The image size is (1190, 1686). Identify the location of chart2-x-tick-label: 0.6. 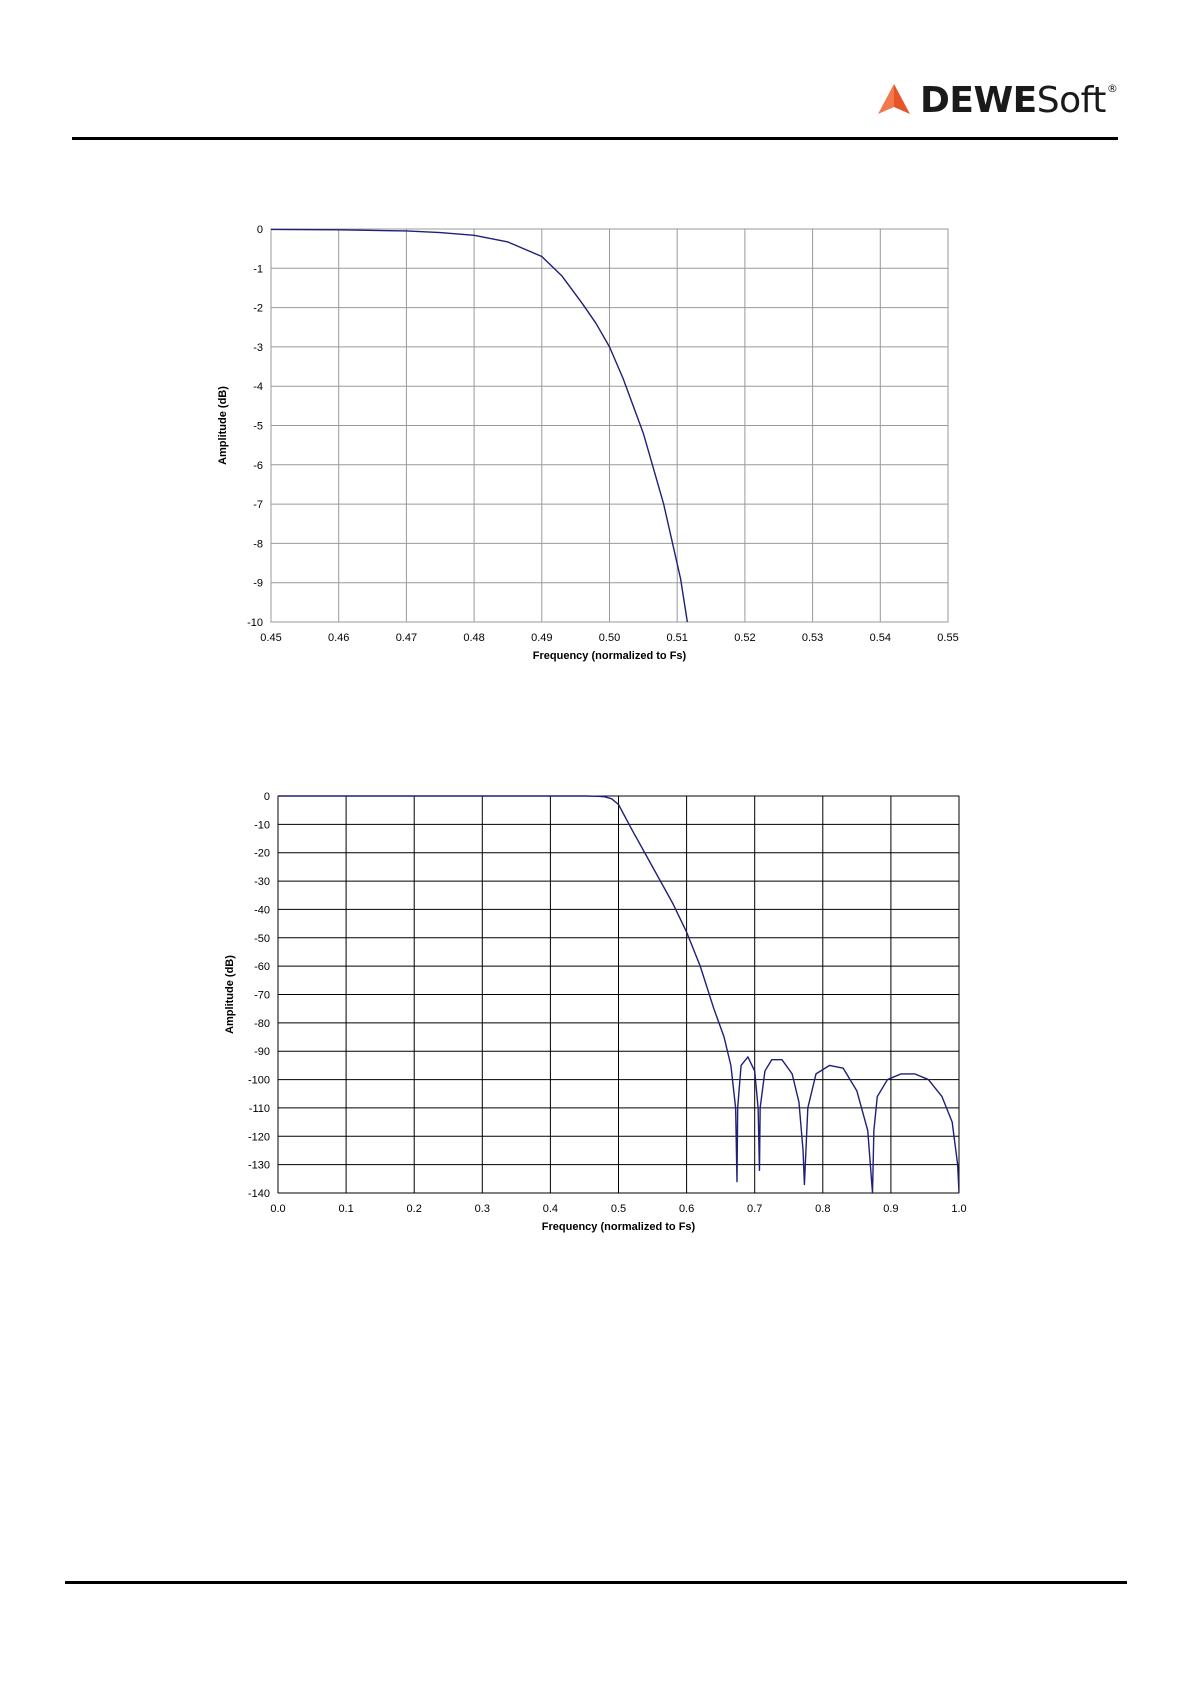
(686, 1209).